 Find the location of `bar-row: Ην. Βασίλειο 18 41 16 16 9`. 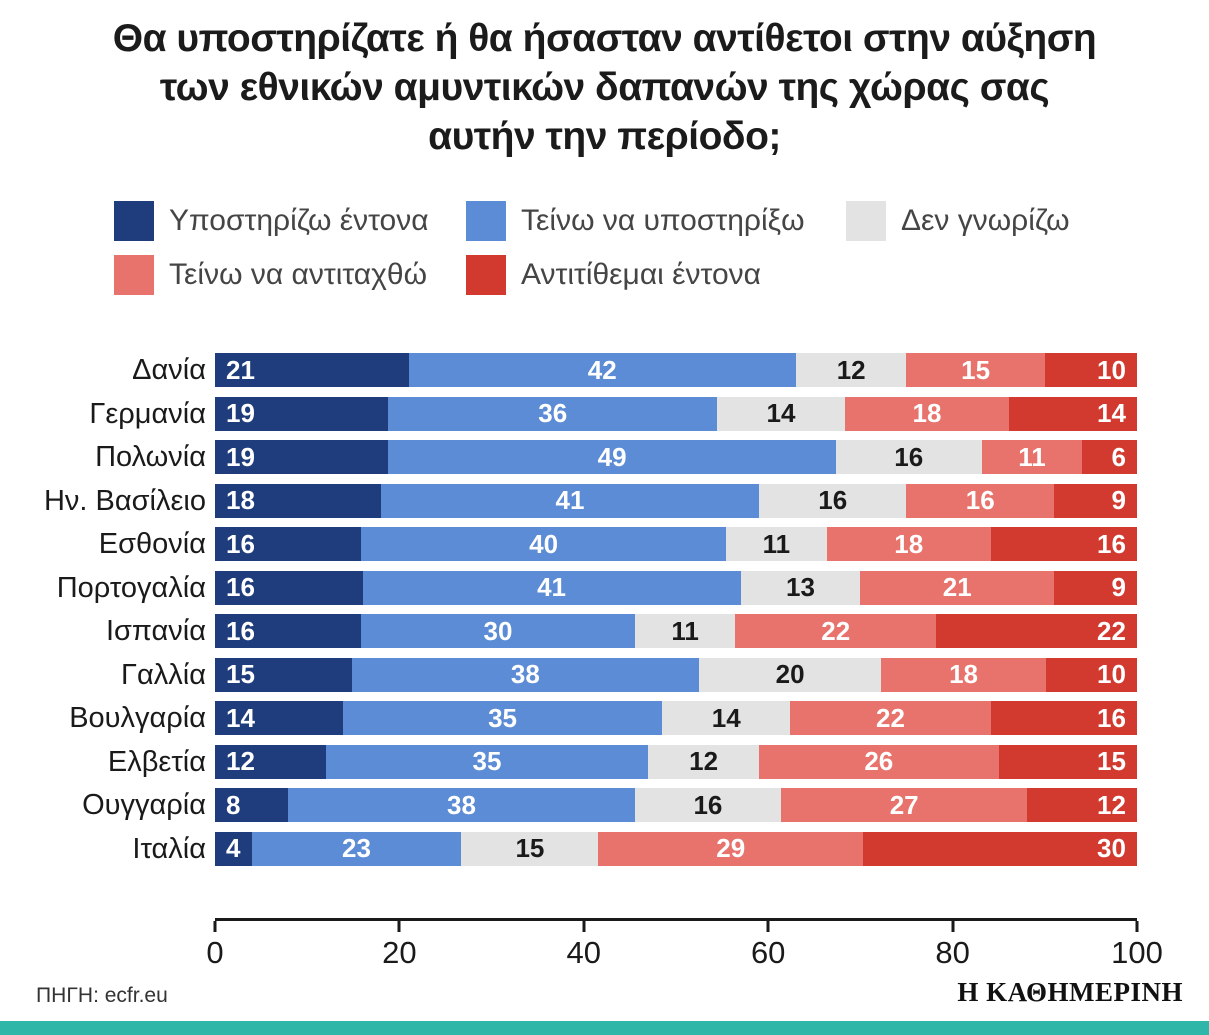

bar-row: Ην. Βασίλειο 18 41 16 16 9 is located at coordinates (586, 500).